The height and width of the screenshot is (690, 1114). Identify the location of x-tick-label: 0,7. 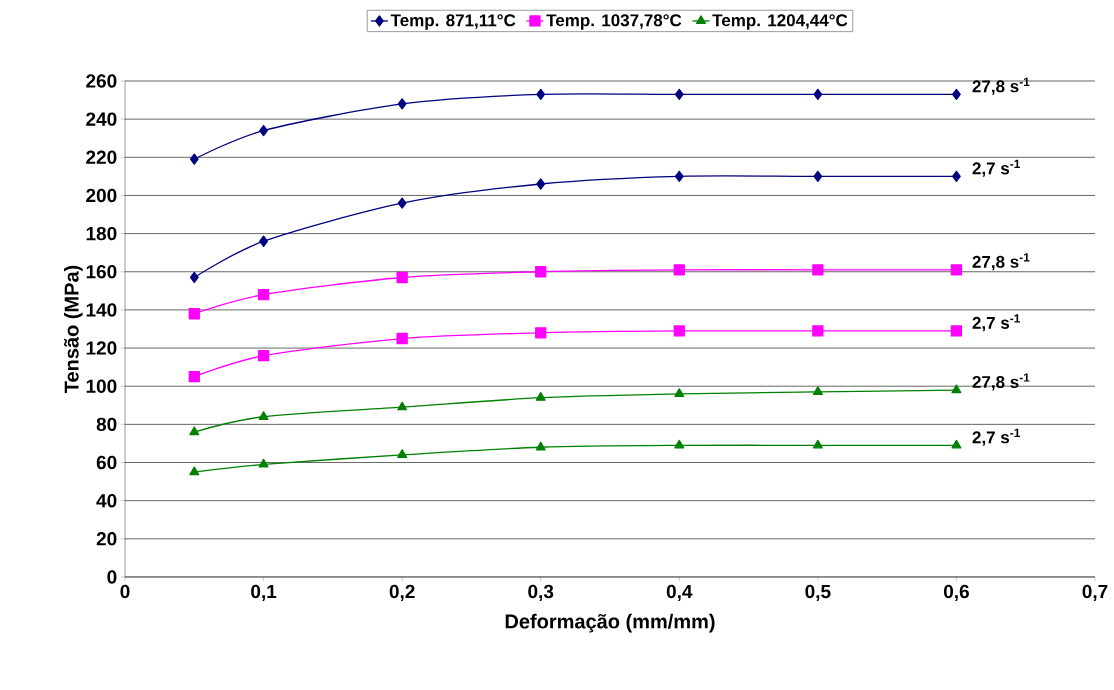
(1095, 592).